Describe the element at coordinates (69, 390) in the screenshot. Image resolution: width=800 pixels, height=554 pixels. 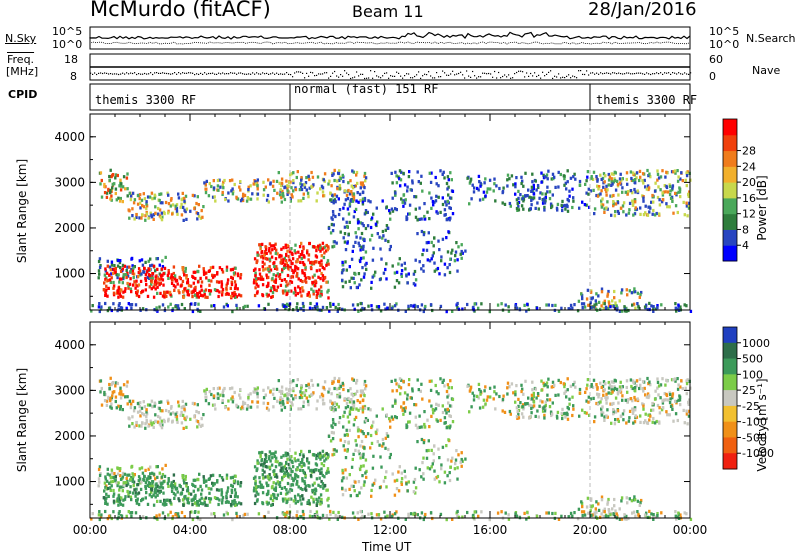
I see `velocity-ytick-label: 3000` at that location.